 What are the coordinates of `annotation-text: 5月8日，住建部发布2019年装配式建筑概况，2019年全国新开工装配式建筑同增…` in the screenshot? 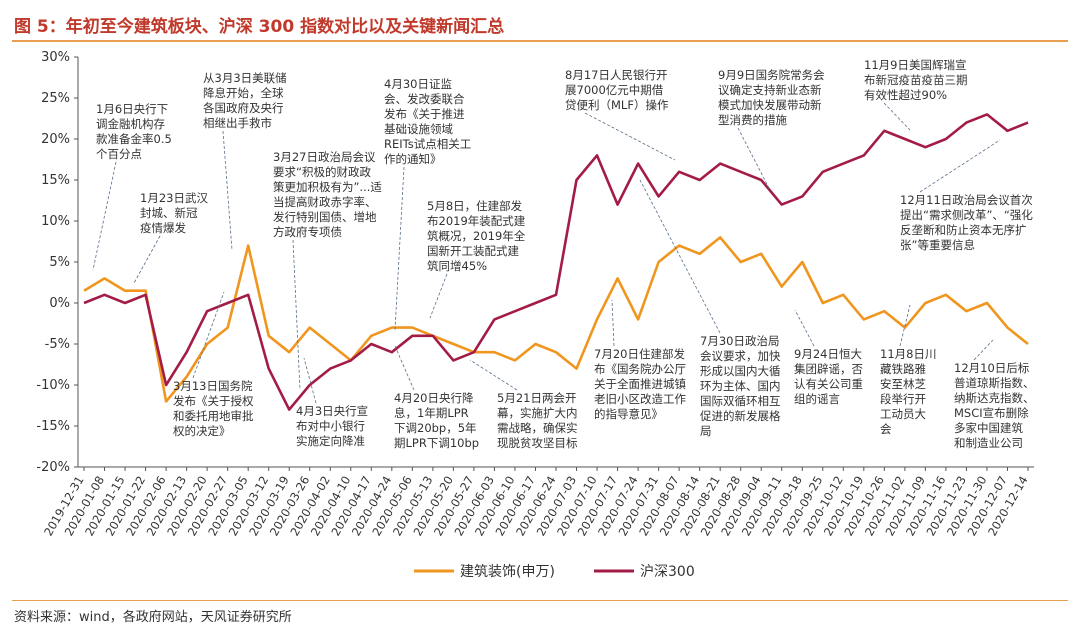 It's located at (476, 236).